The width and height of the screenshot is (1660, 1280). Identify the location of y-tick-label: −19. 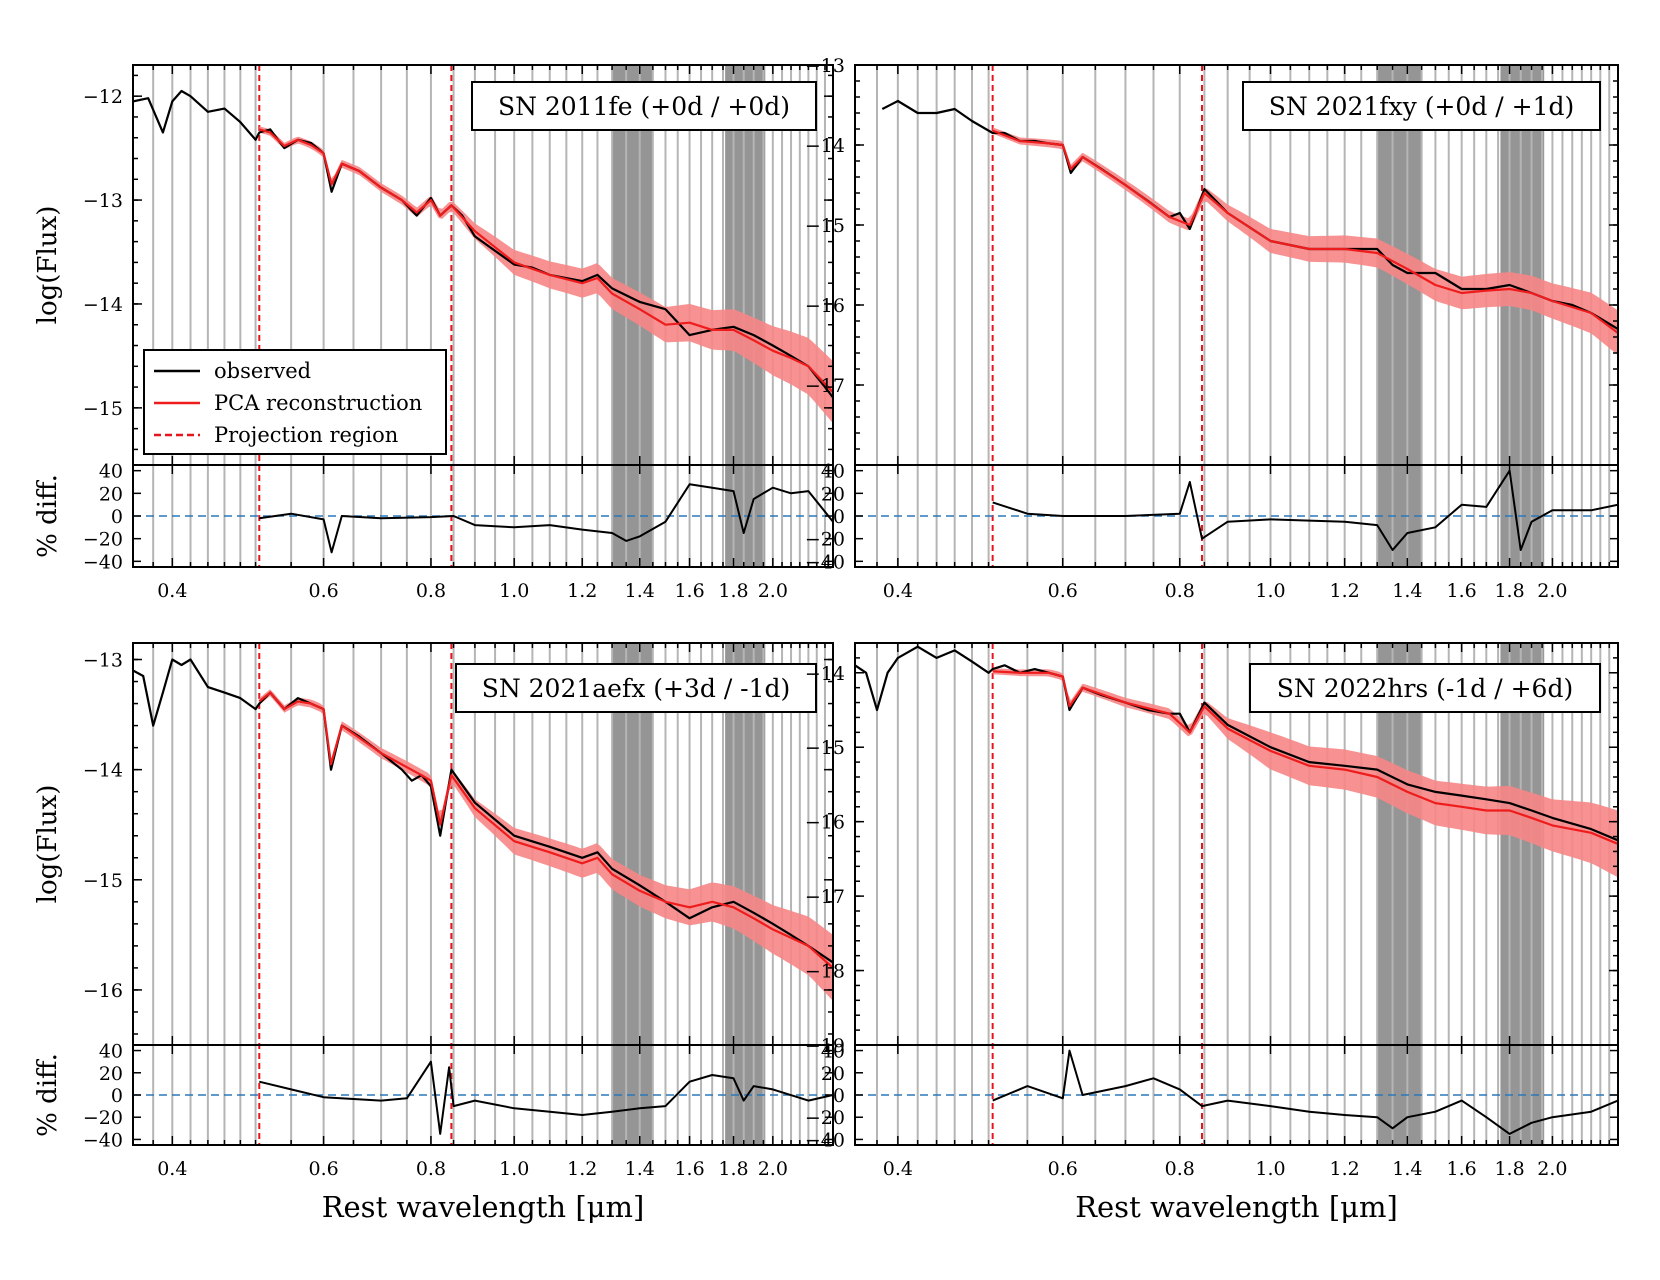
(825, 1046).